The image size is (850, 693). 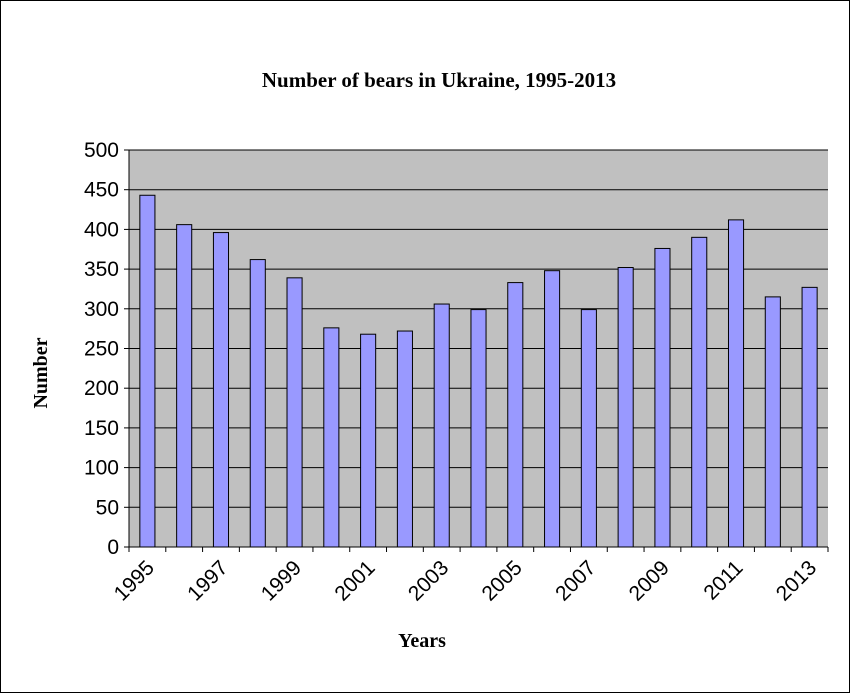 I want to click on bar-1999, so click(x=294, y=412).